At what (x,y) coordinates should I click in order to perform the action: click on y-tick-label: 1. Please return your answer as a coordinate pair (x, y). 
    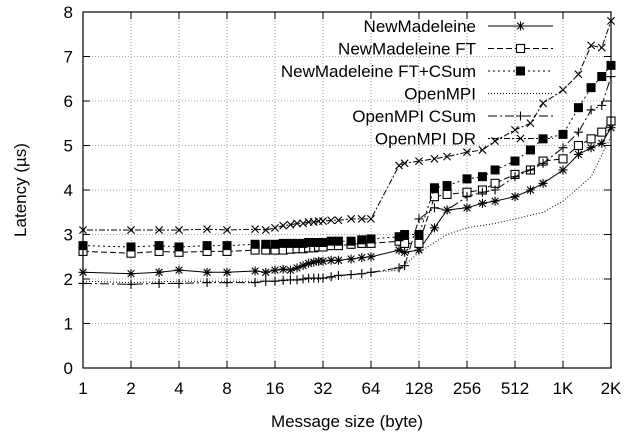
    Looking at the image, I should click on (68, 324).